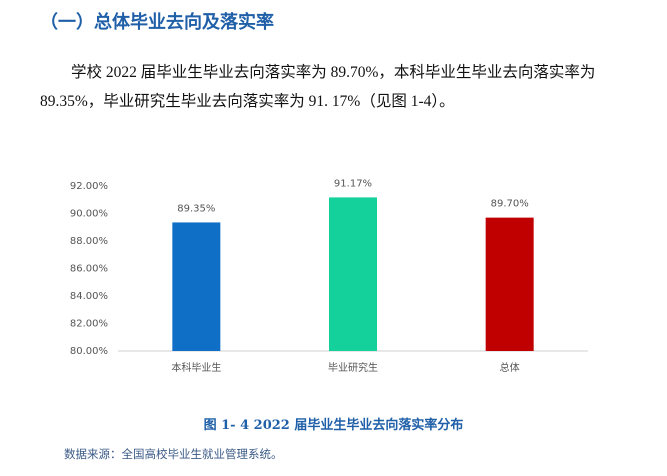 The width and height of the screenshot is (667, 476). What do you see at coordinates (196, 208) in the screenshot?
I see `value-label: 89.35%` at bounding box center [196, 208].